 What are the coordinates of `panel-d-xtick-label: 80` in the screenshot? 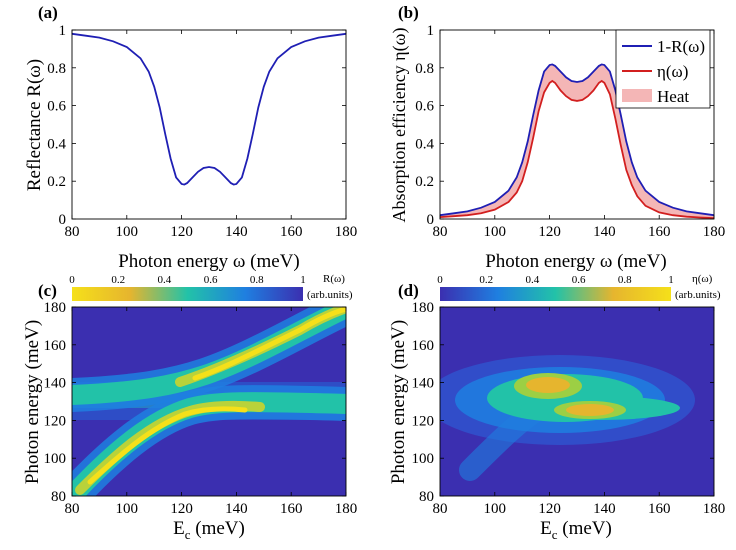 It's located at (440, 509).